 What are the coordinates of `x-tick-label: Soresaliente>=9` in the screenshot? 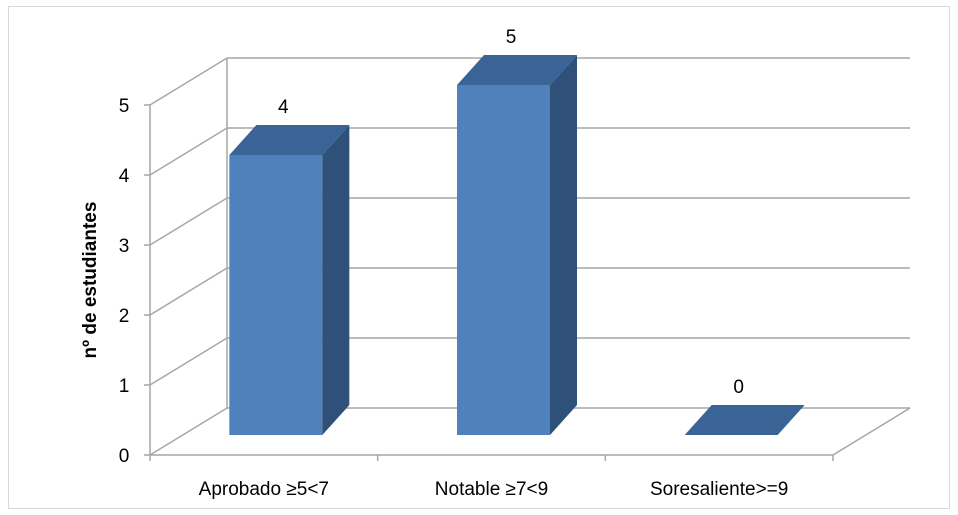 It's located at (719, 489).